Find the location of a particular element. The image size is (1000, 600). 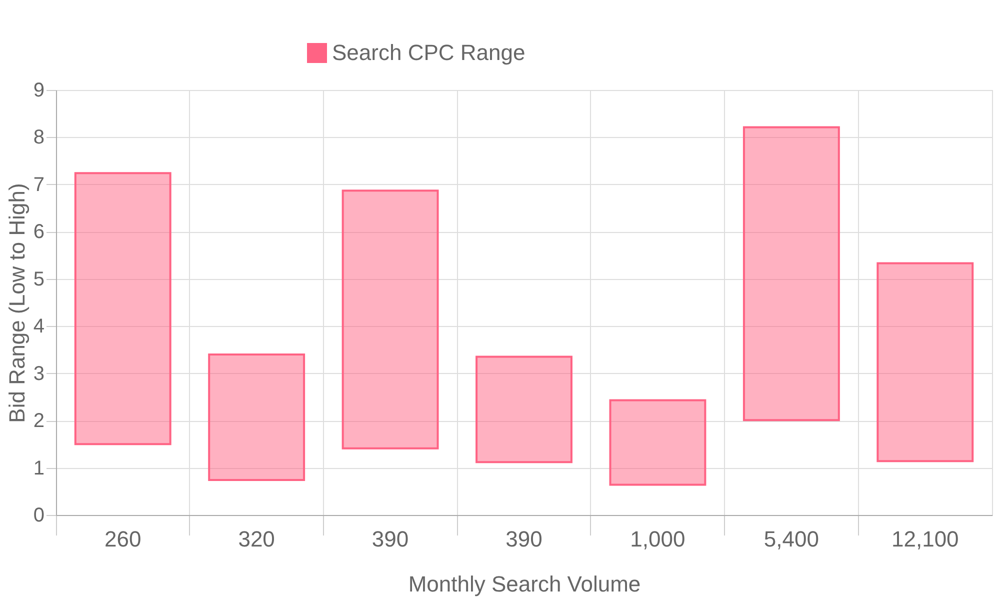

x-axis-title: Monthly Search Volume is located at coordinates (524, 584).